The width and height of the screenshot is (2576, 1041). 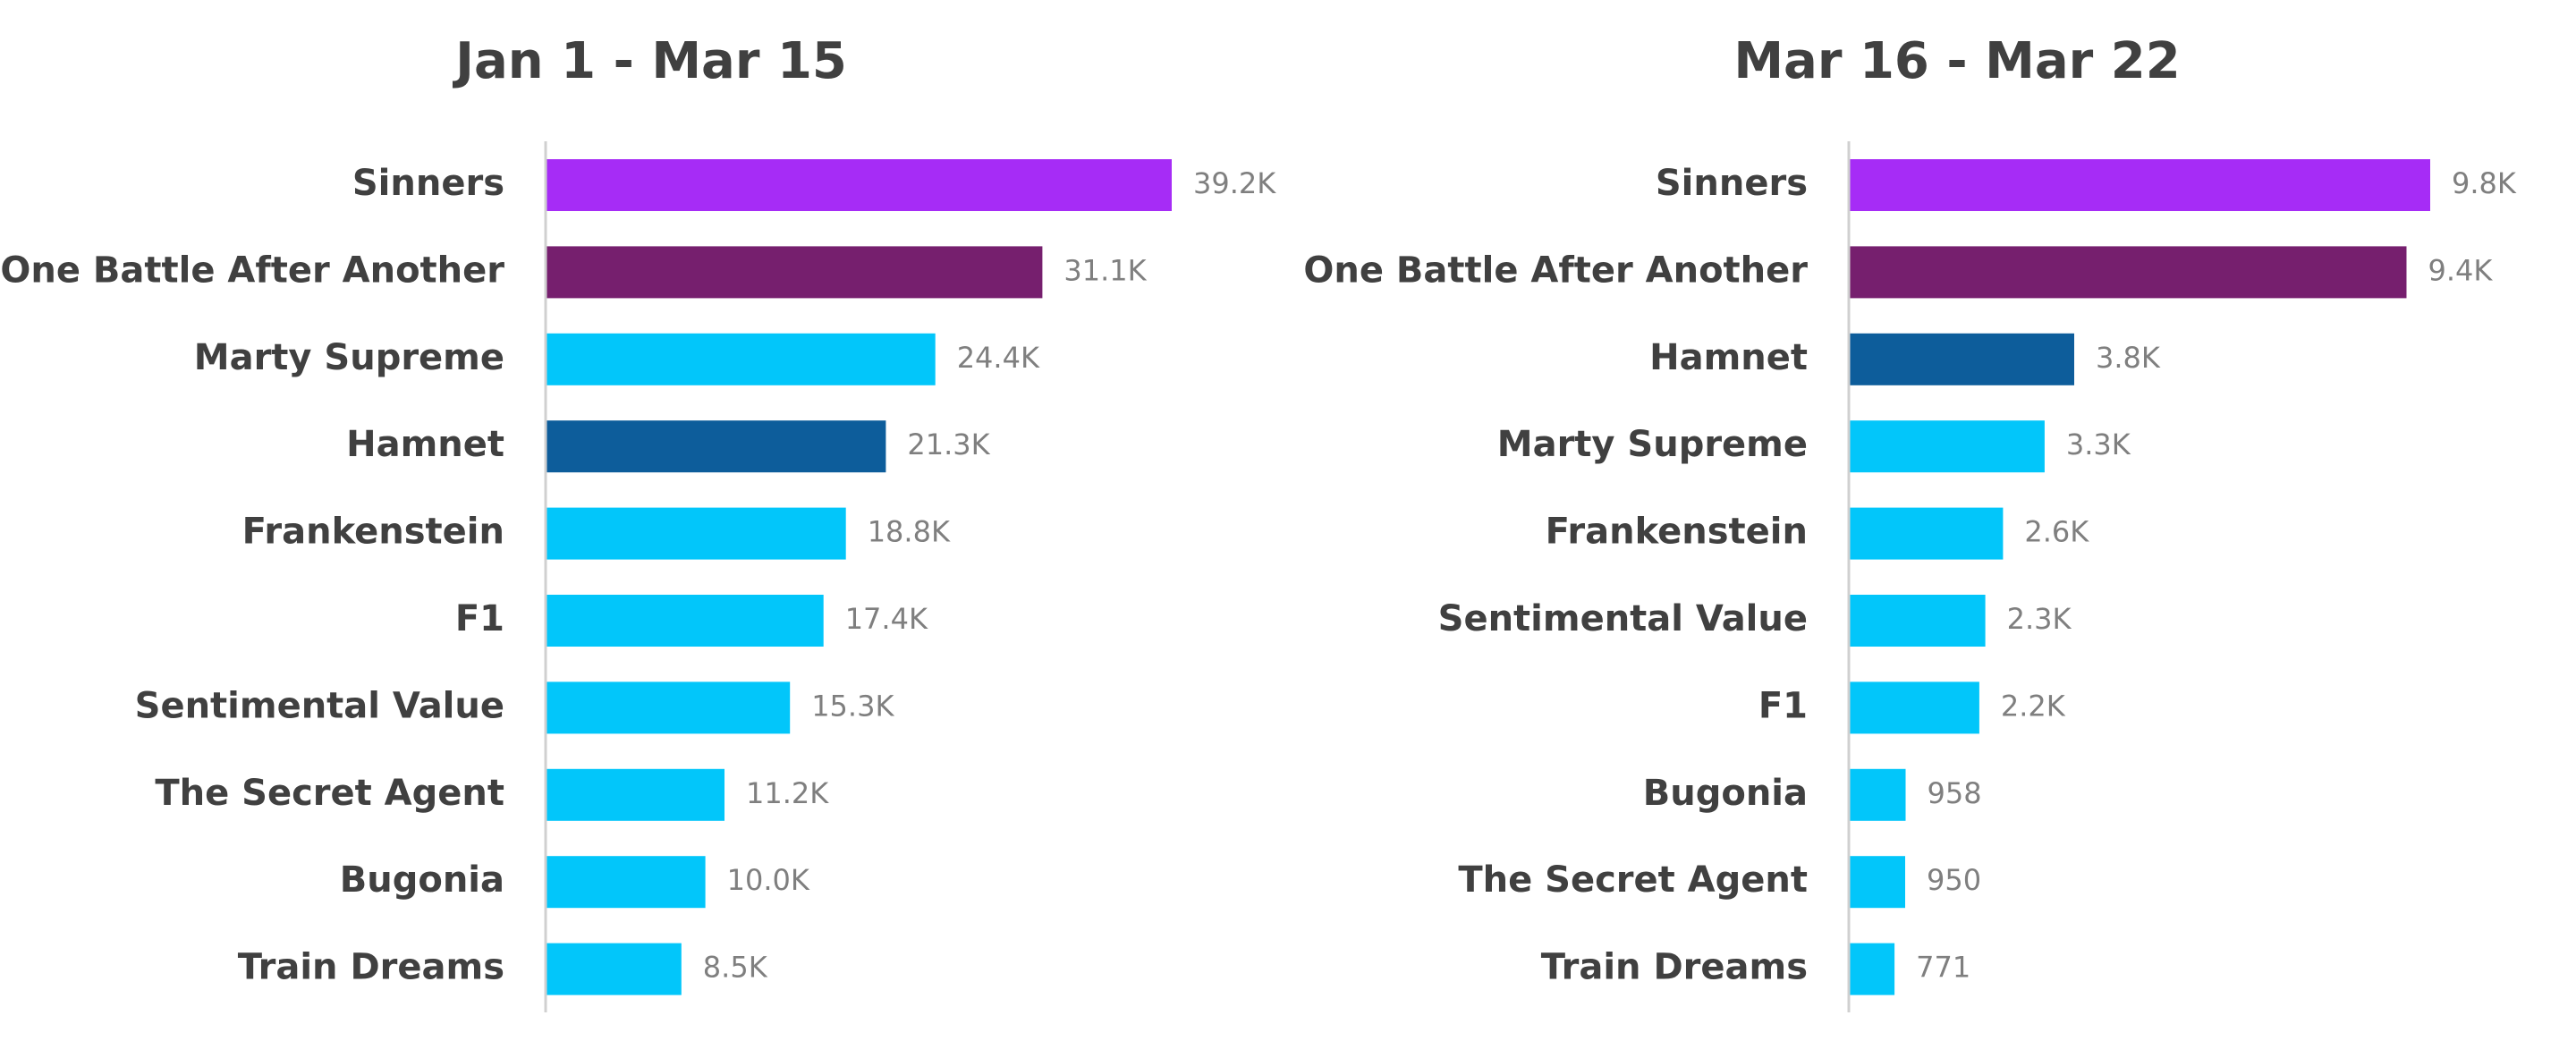 What do you see at coordinates (1956, 61) in the screenshot?
I see `chart-title: Mar 16 - Mar 22` at bounding box center [1956, 61].